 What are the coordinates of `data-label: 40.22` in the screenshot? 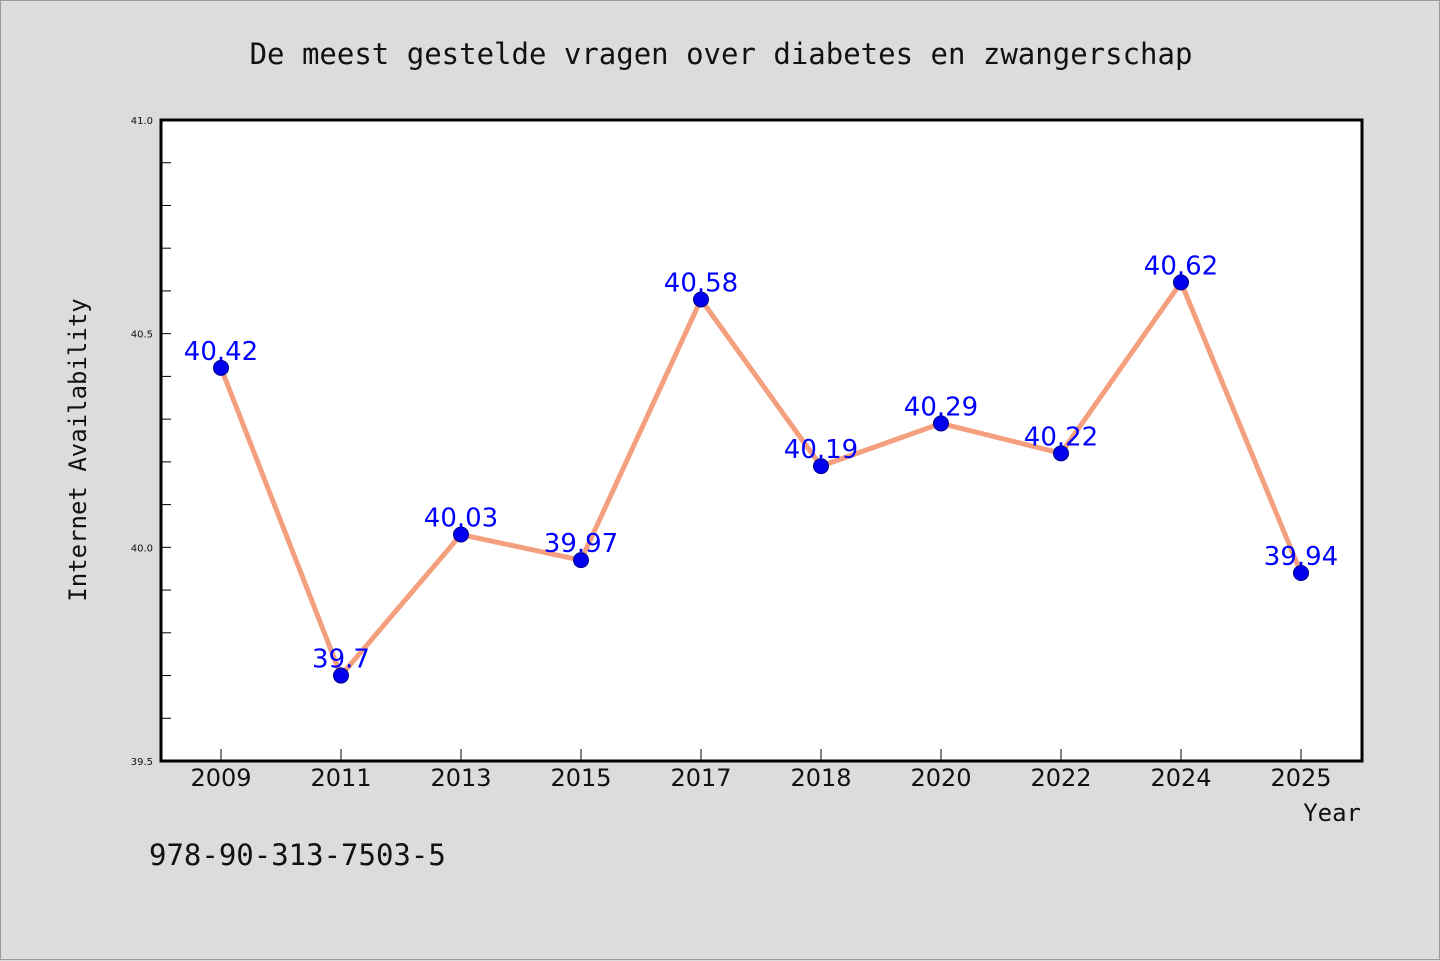 It's located at (1061, 437).